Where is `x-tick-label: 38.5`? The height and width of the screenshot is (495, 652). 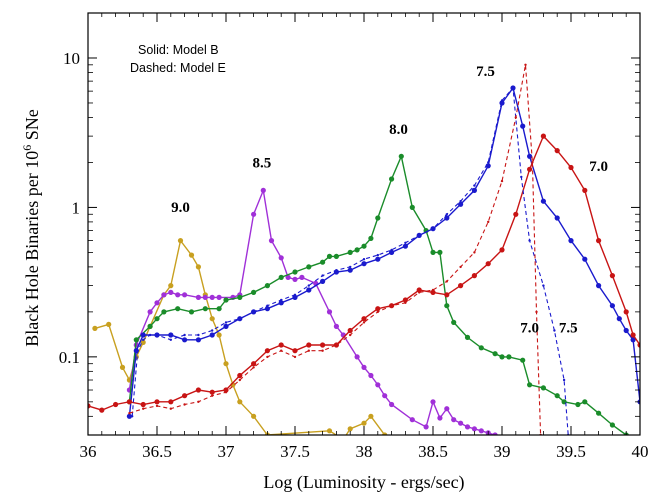 x-tick-label: 38.5 is located at coordinates (433, 451).